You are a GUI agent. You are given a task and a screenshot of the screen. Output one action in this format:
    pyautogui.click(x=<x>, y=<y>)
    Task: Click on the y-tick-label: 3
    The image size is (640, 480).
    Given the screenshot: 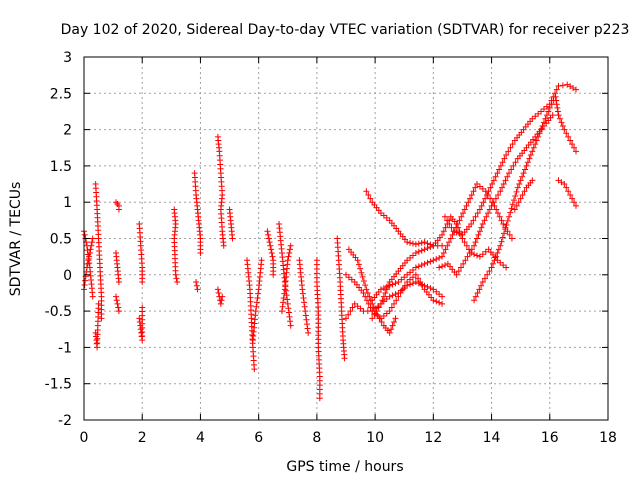 What is the action you would take?
    pyautogui.click(x=67, y=58)
    